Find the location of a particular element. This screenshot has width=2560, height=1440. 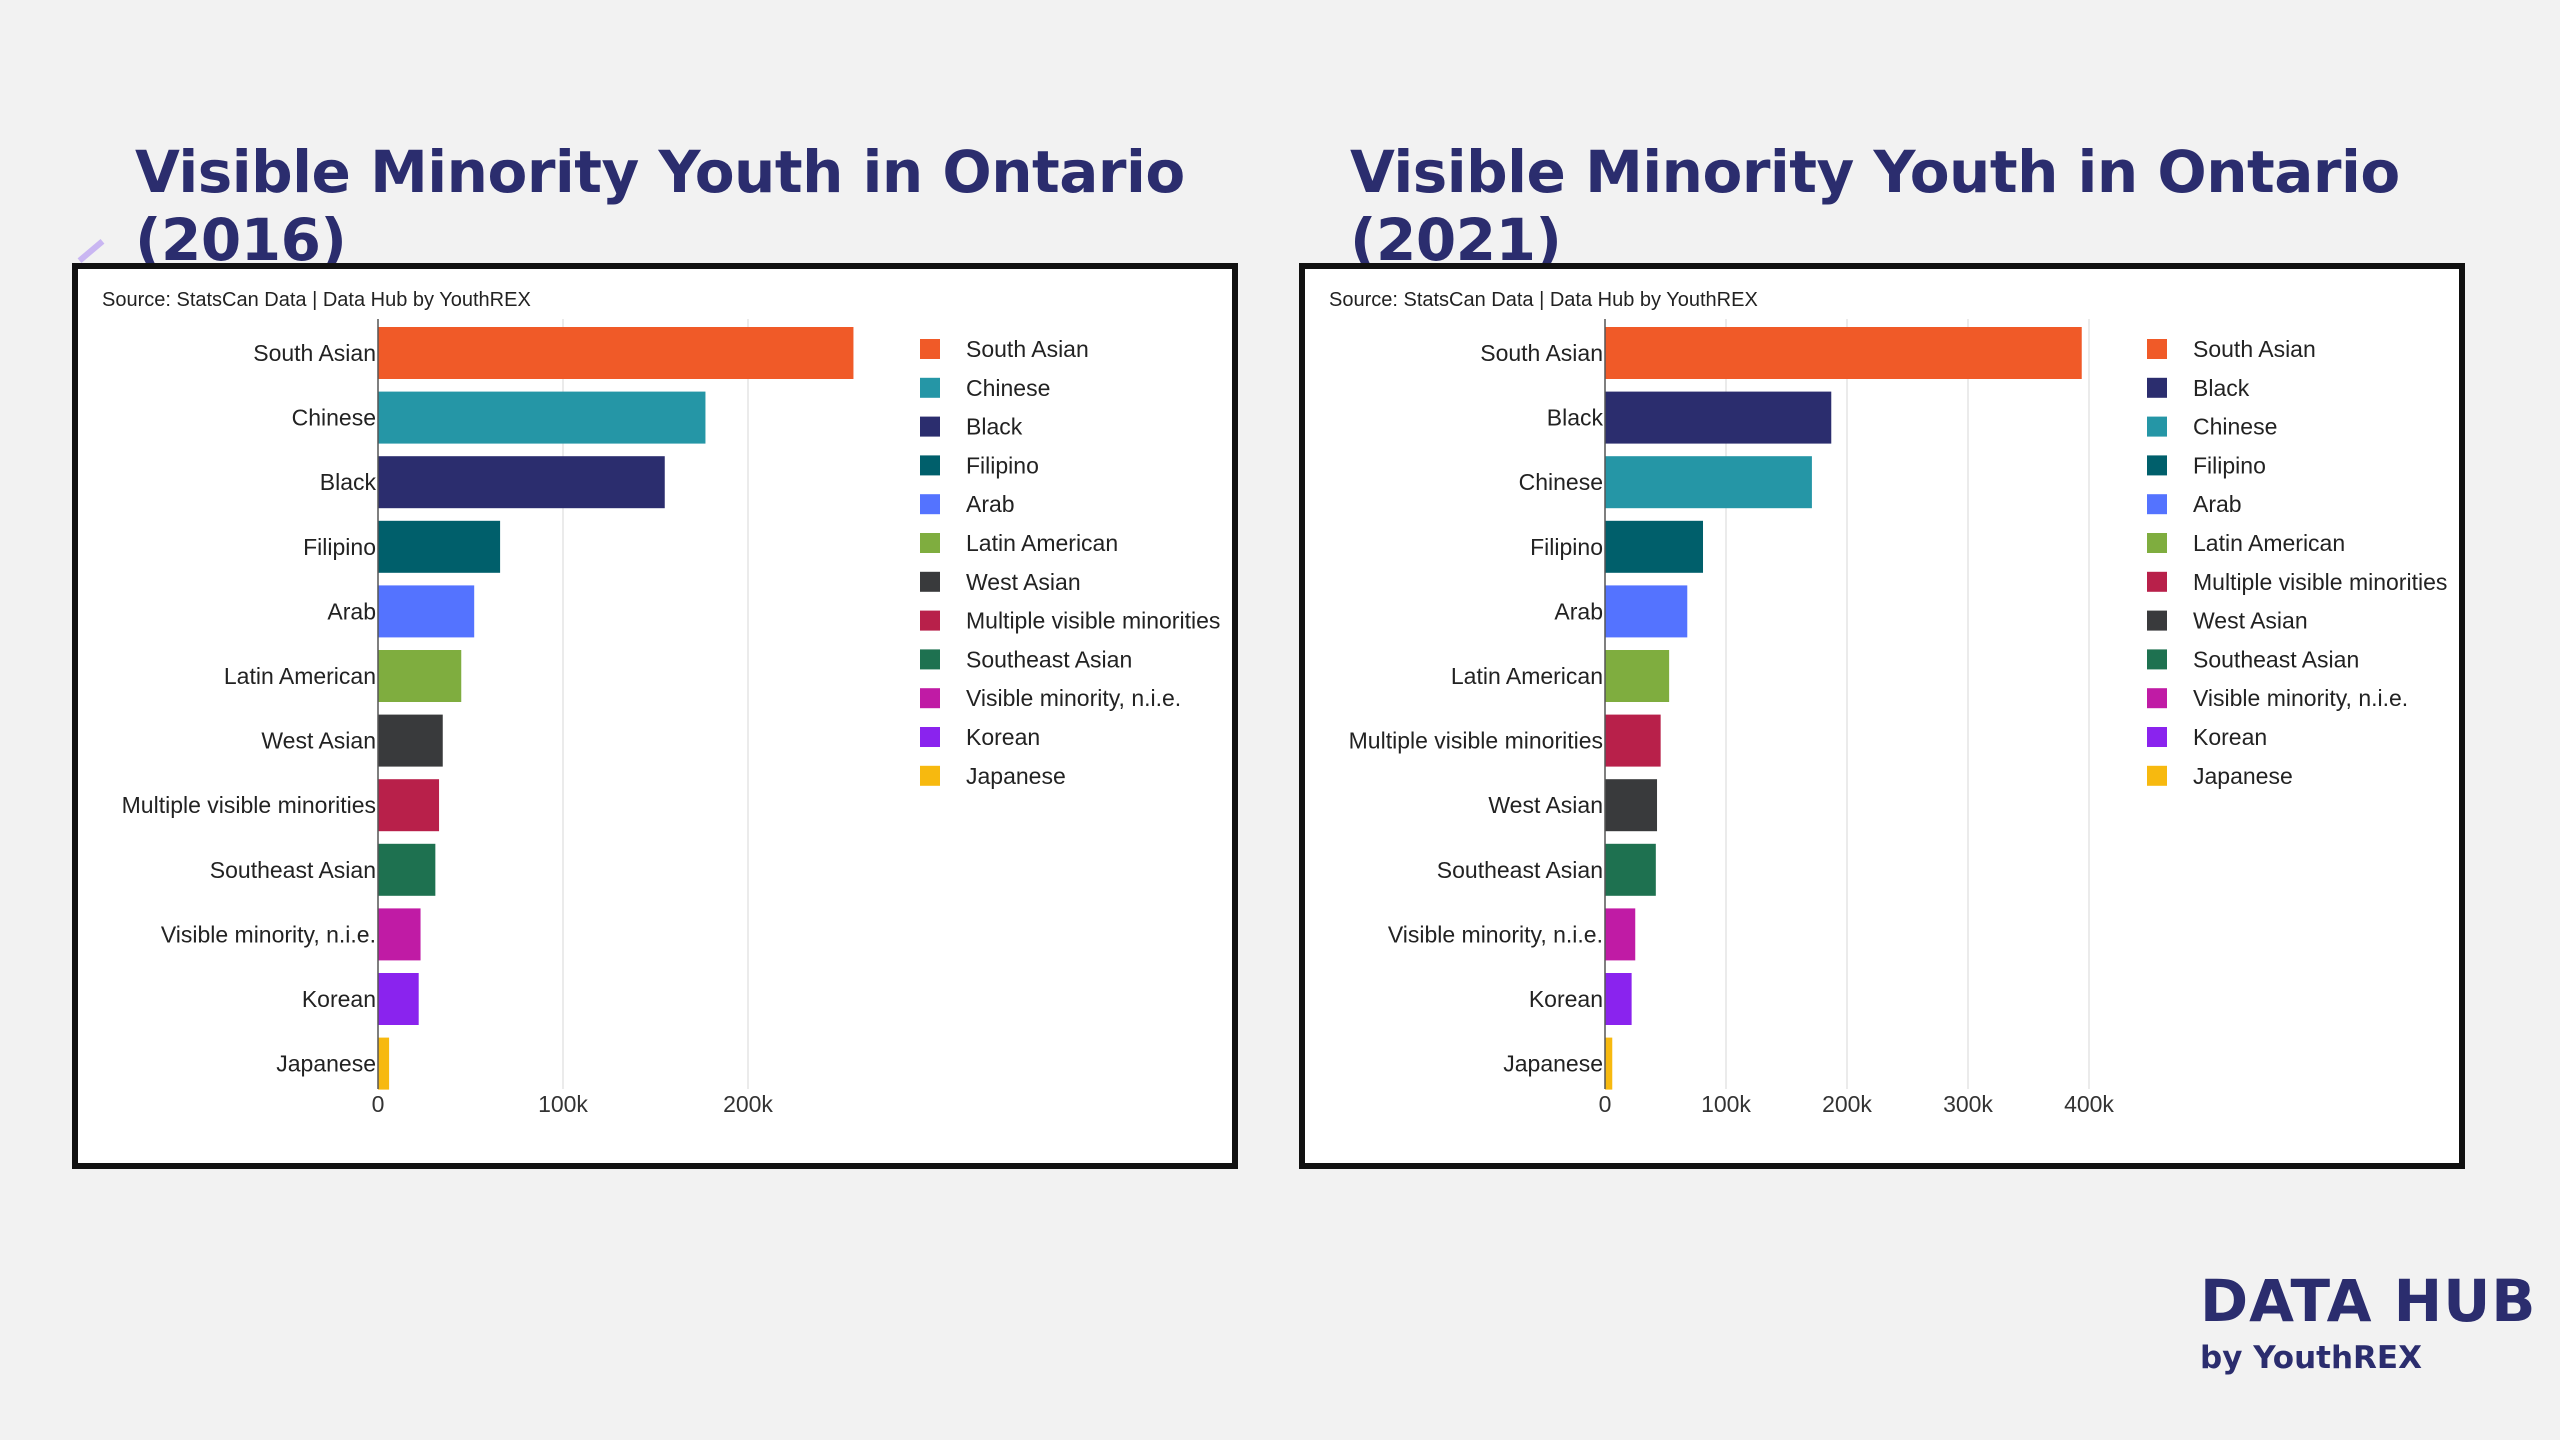

brand-logo: DATA HUB by YouthREX is located at coordinates (2368, 1322).